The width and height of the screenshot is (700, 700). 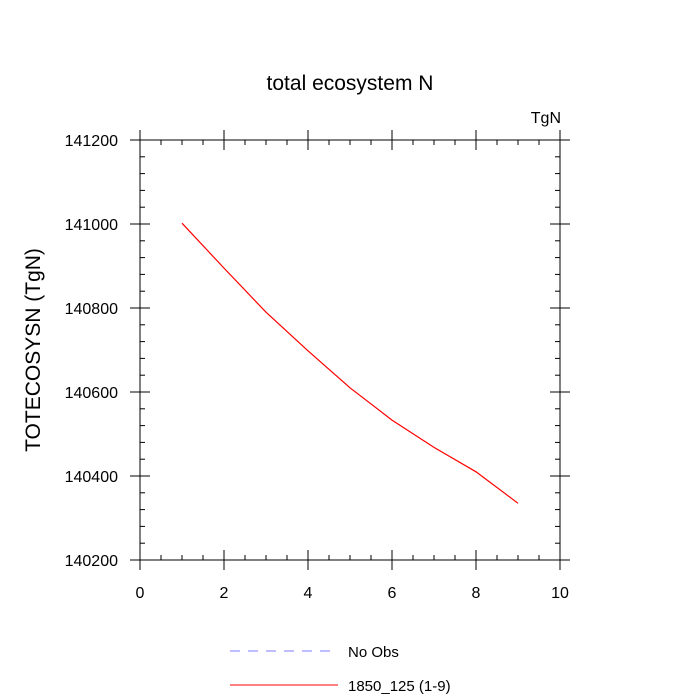 What do you see at coordinates (308, 593) in the screenshot?
I see `x-tick-label: 4` at bounding box center [308, 593].